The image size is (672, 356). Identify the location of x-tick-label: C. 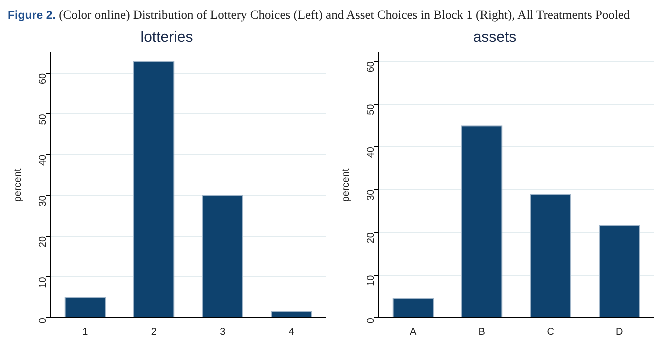
(550, 332).